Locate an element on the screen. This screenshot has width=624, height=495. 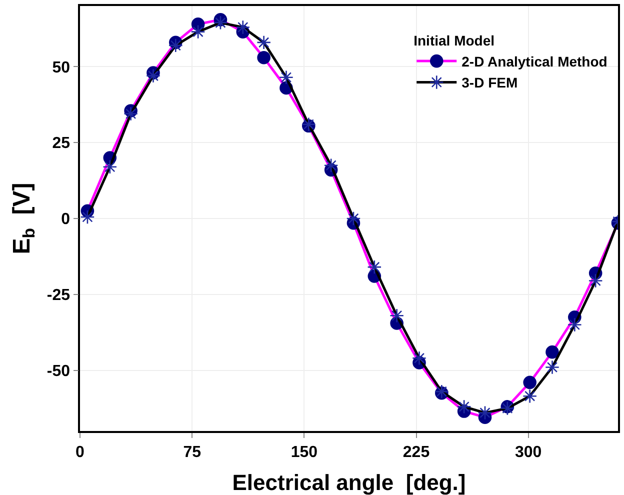
y-tick-label: 50 is located at coordinates (61, 67).